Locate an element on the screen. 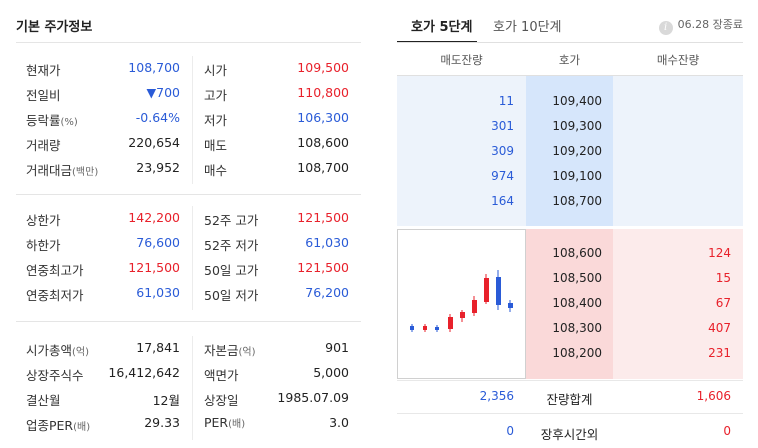 The image size is (758, 448). info-value: 109,500 is located at coordinates (323, 67).